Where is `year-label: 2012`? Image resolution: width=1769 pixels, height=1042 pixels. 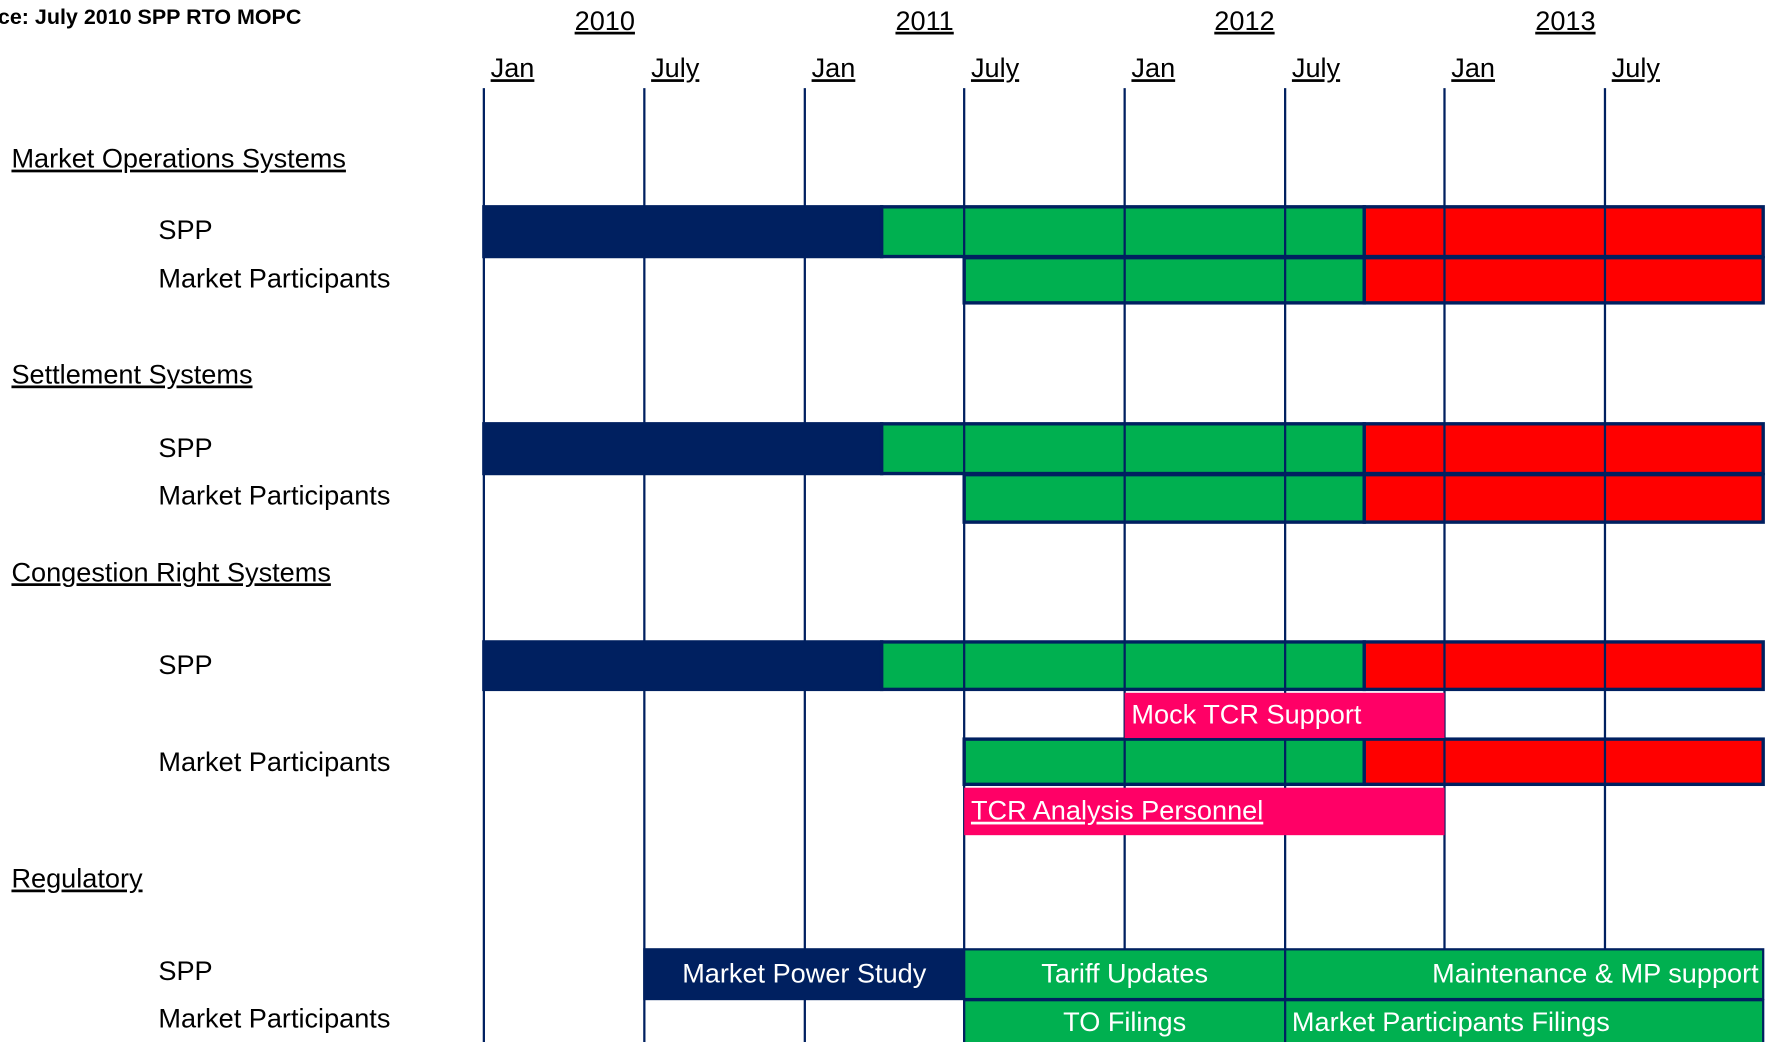
year-label: 2012 is located at coordinates (1244, 20).